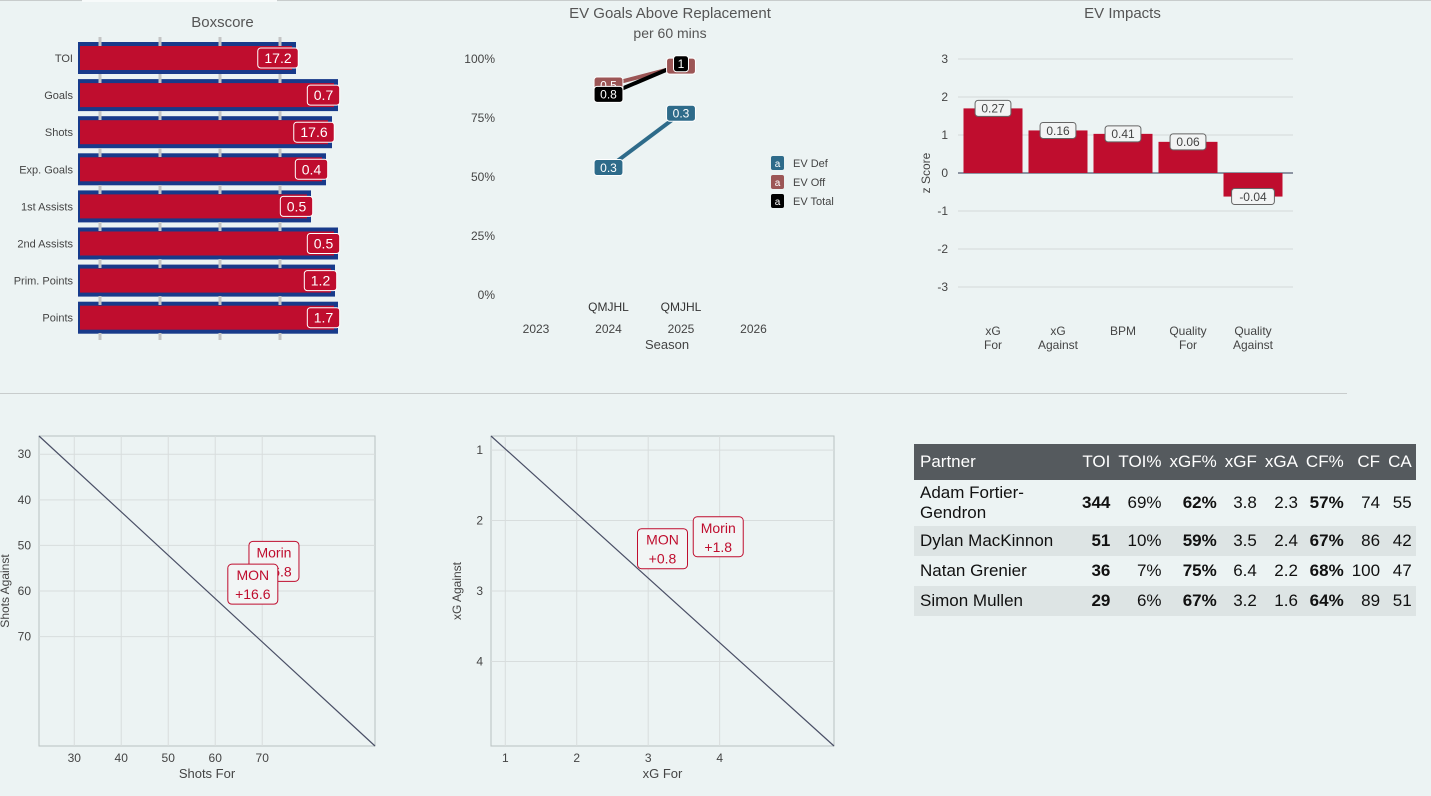  I want to click on impacts-value-label: -0.04, so click(1253, 197).